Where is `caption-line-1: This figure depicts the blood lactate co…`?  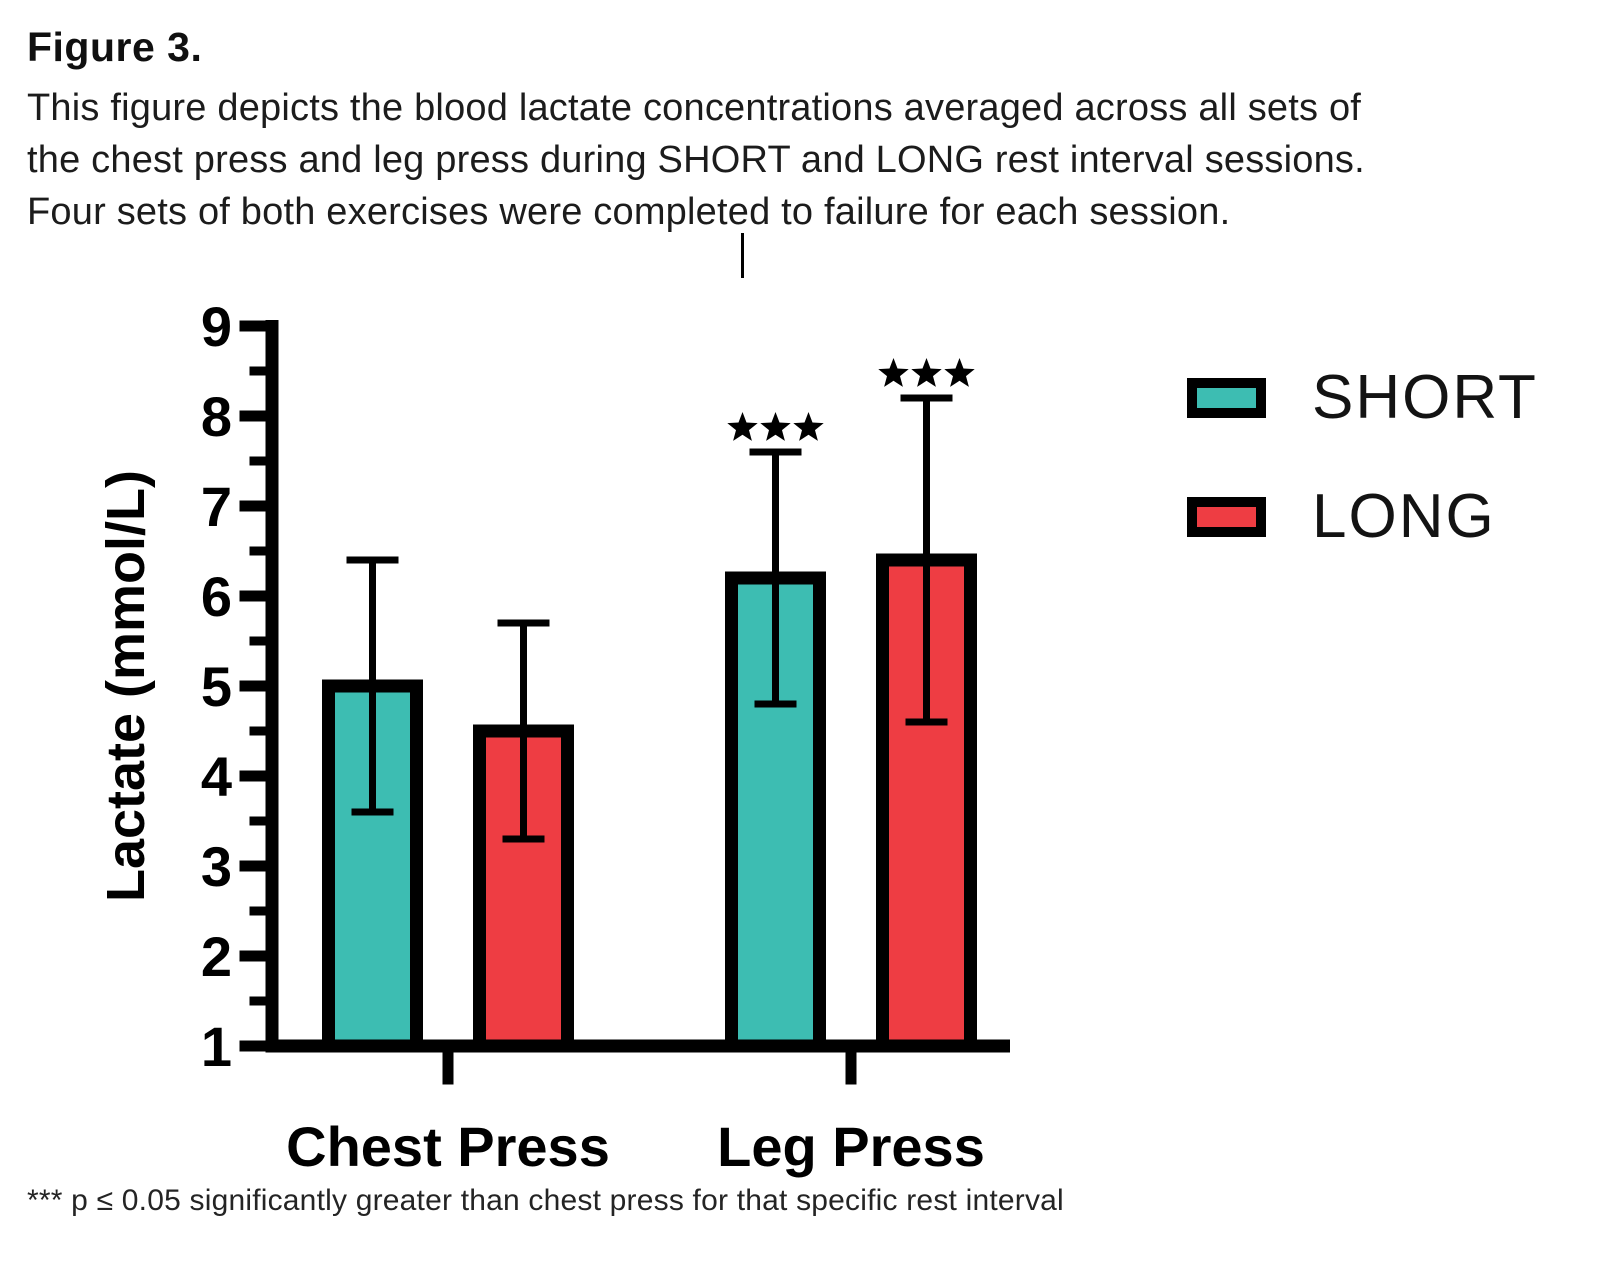 caption-line-1: This figure depicts the blood lactate co… is located at coordinates (694, 108).